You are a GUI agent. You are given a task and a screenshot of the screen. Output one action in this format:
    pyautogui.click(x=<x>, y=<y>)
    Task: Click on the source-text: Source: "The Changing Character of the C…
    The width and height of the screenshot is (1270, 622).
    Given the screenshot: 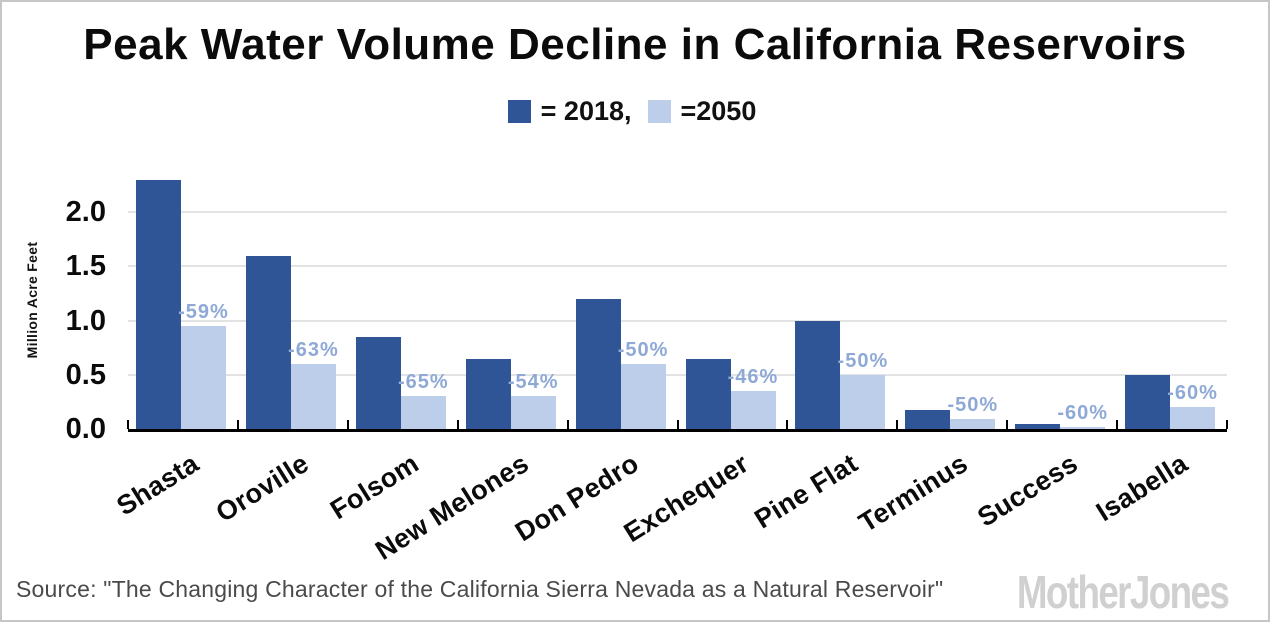 What is the action you would take?
    pyautogui.click(x=480, y=589)
    